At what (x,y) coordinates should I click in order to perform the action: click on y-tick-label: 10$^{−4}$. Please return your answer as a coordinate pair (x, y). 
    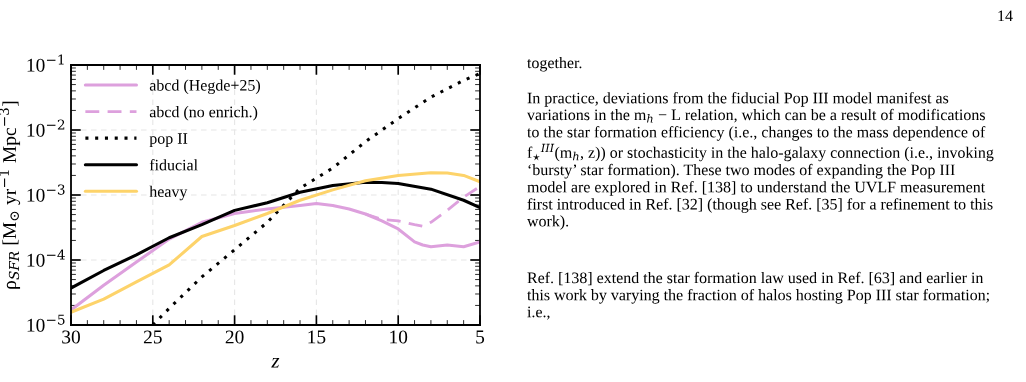
    Looking at the image, I should click on (46, 258).